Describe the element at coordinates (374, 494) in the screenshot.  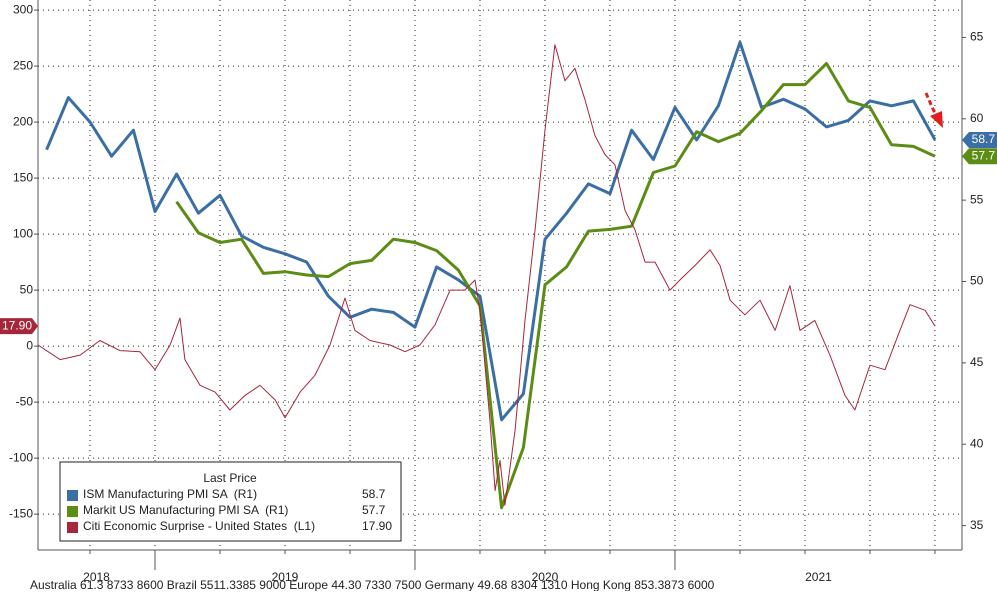
I see `legend-value: 58.7` at that location.